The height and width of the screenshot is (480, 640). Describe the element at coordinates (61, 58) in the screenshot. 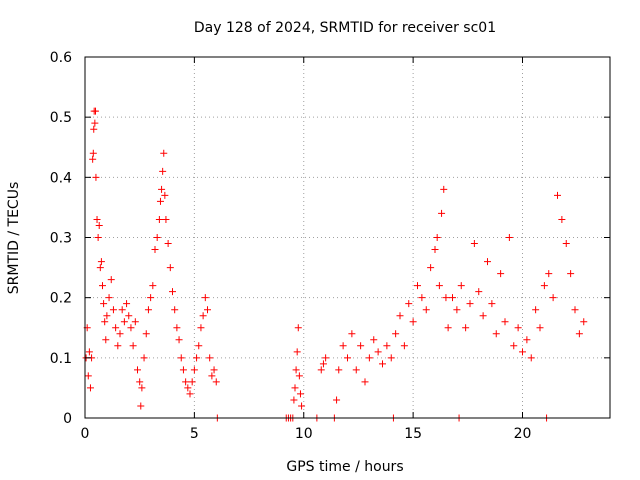

I see `y-tick-label: 0.6` at that location.